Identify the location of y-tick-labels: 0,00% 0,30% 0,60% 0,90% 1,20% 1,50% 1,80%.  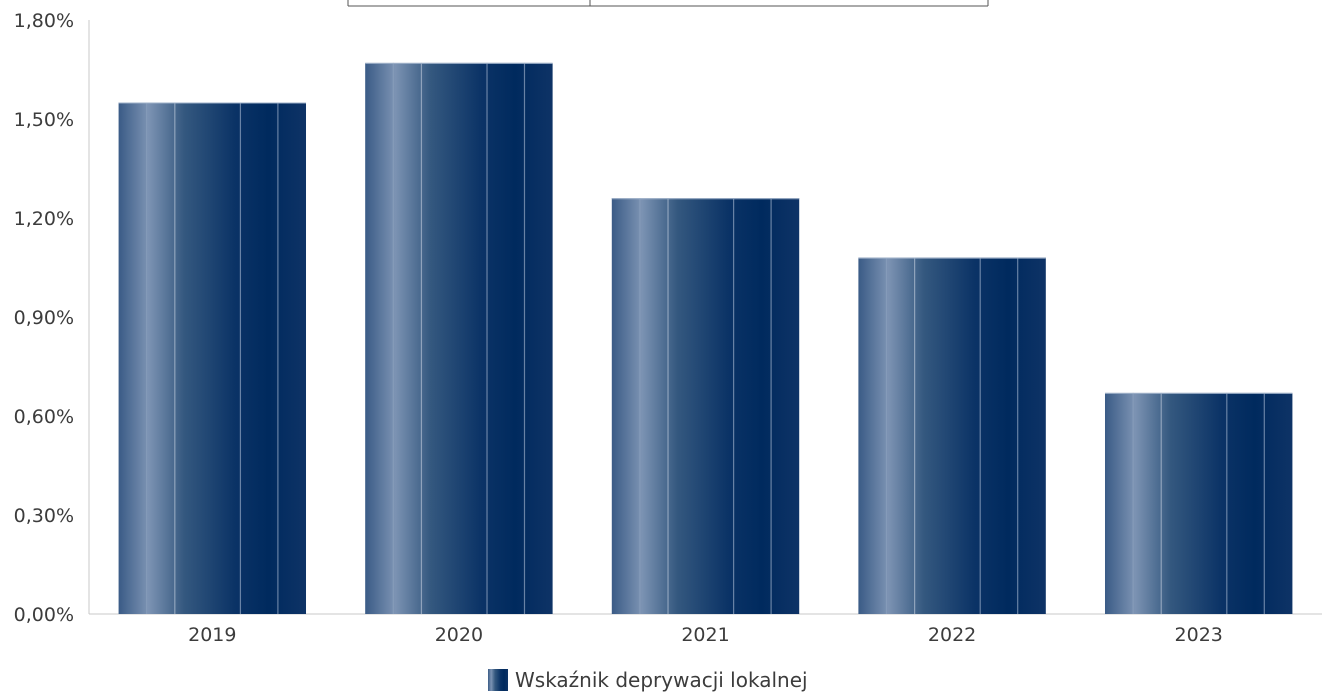
(44, 318).